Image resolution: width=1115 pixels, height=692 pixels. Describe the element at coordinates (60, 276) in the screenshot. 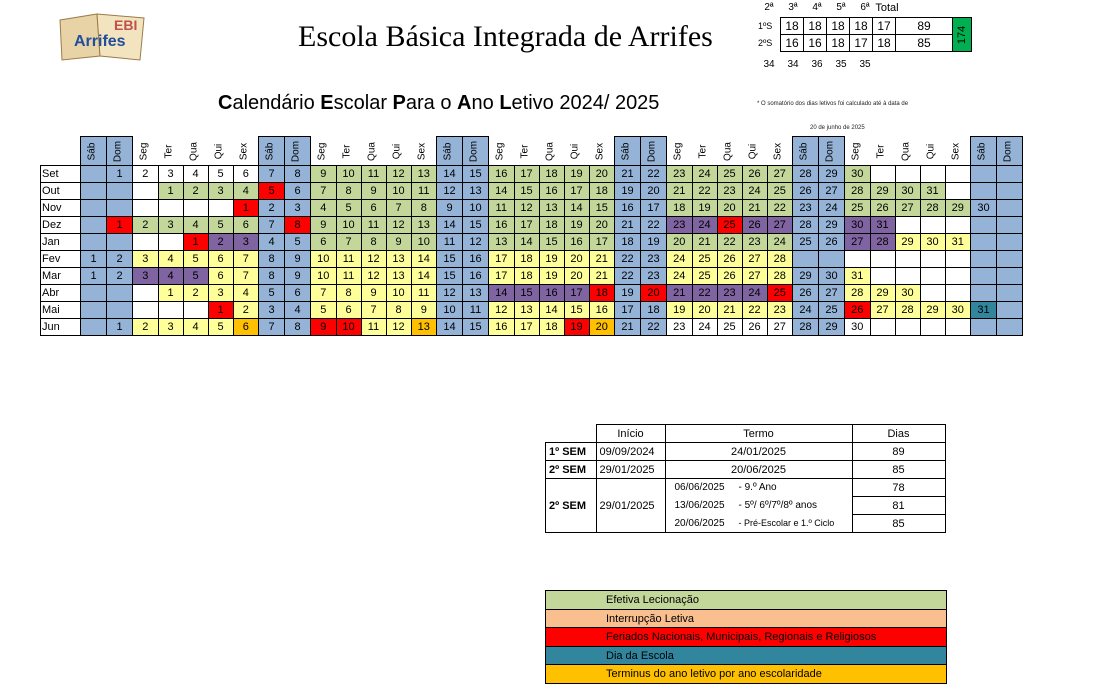

I see `month-label: Mar` at that location.